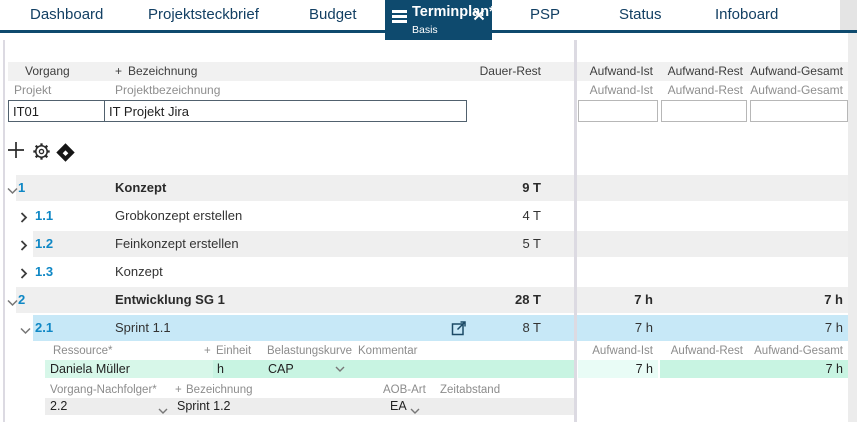 The width and height of the screenshot is (857, 422). Describe the element at coordinates (234, 351) in the screenshot. I see `col-header-einheit: Einheit` at that location.